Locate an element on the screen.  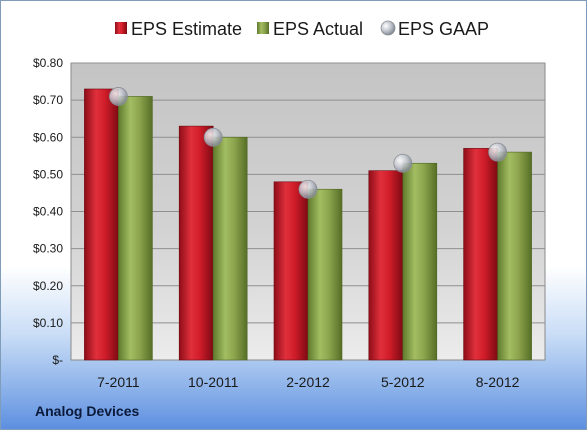
y-tick-label: $- is located at coordinates (57, 360).